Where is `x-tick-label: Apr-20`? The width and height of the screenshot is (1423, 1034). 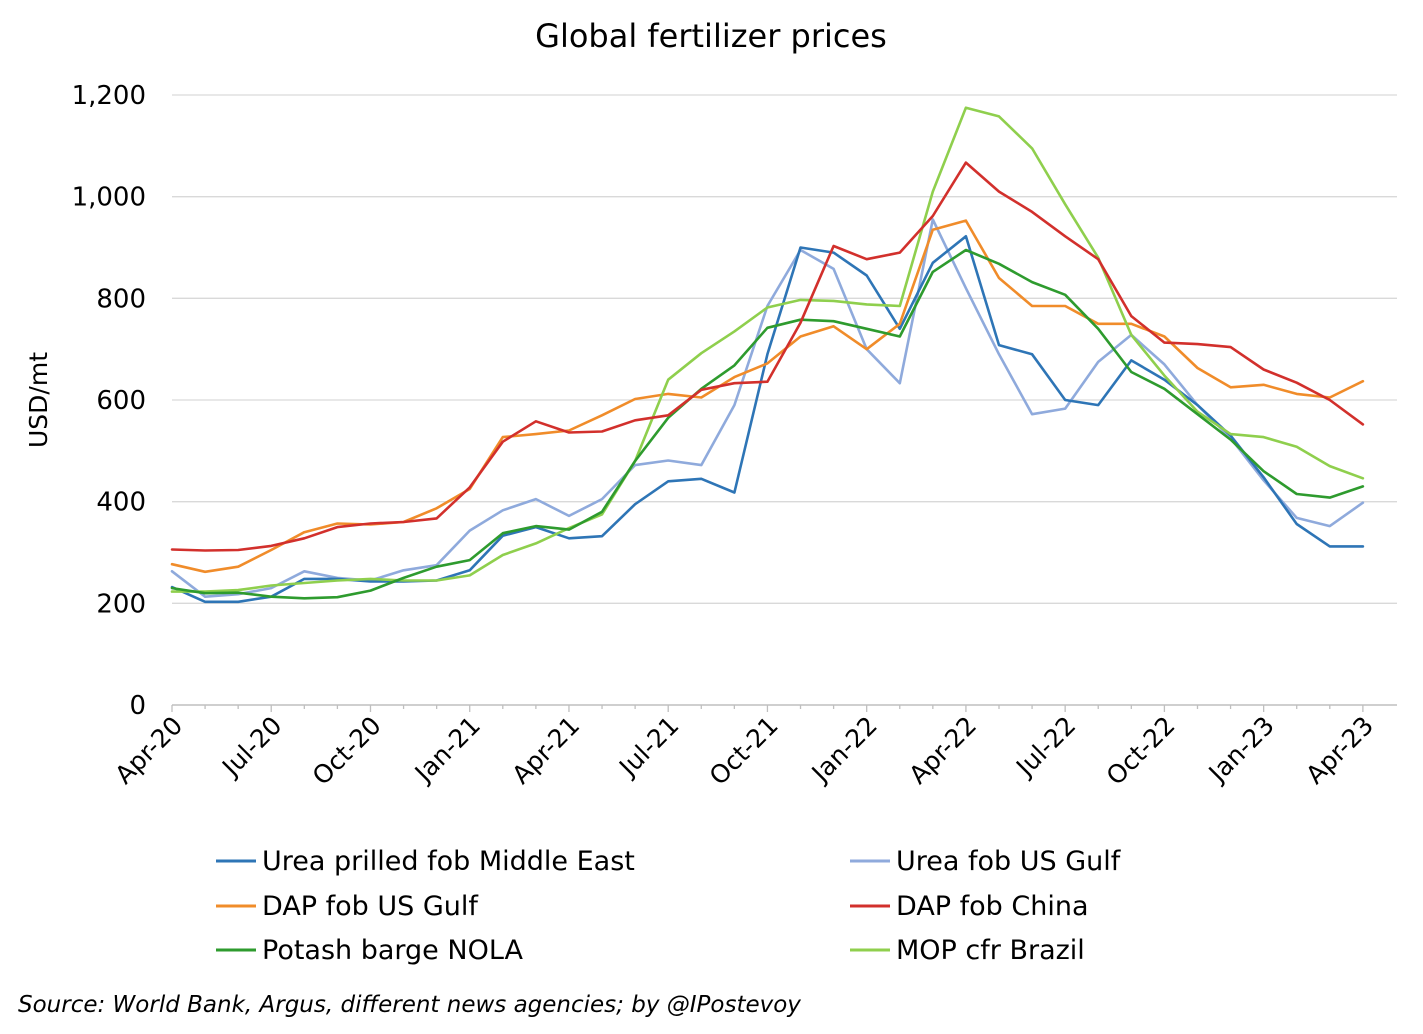 x-tick-label: Apr-20 is located at coordinates (148, 750).